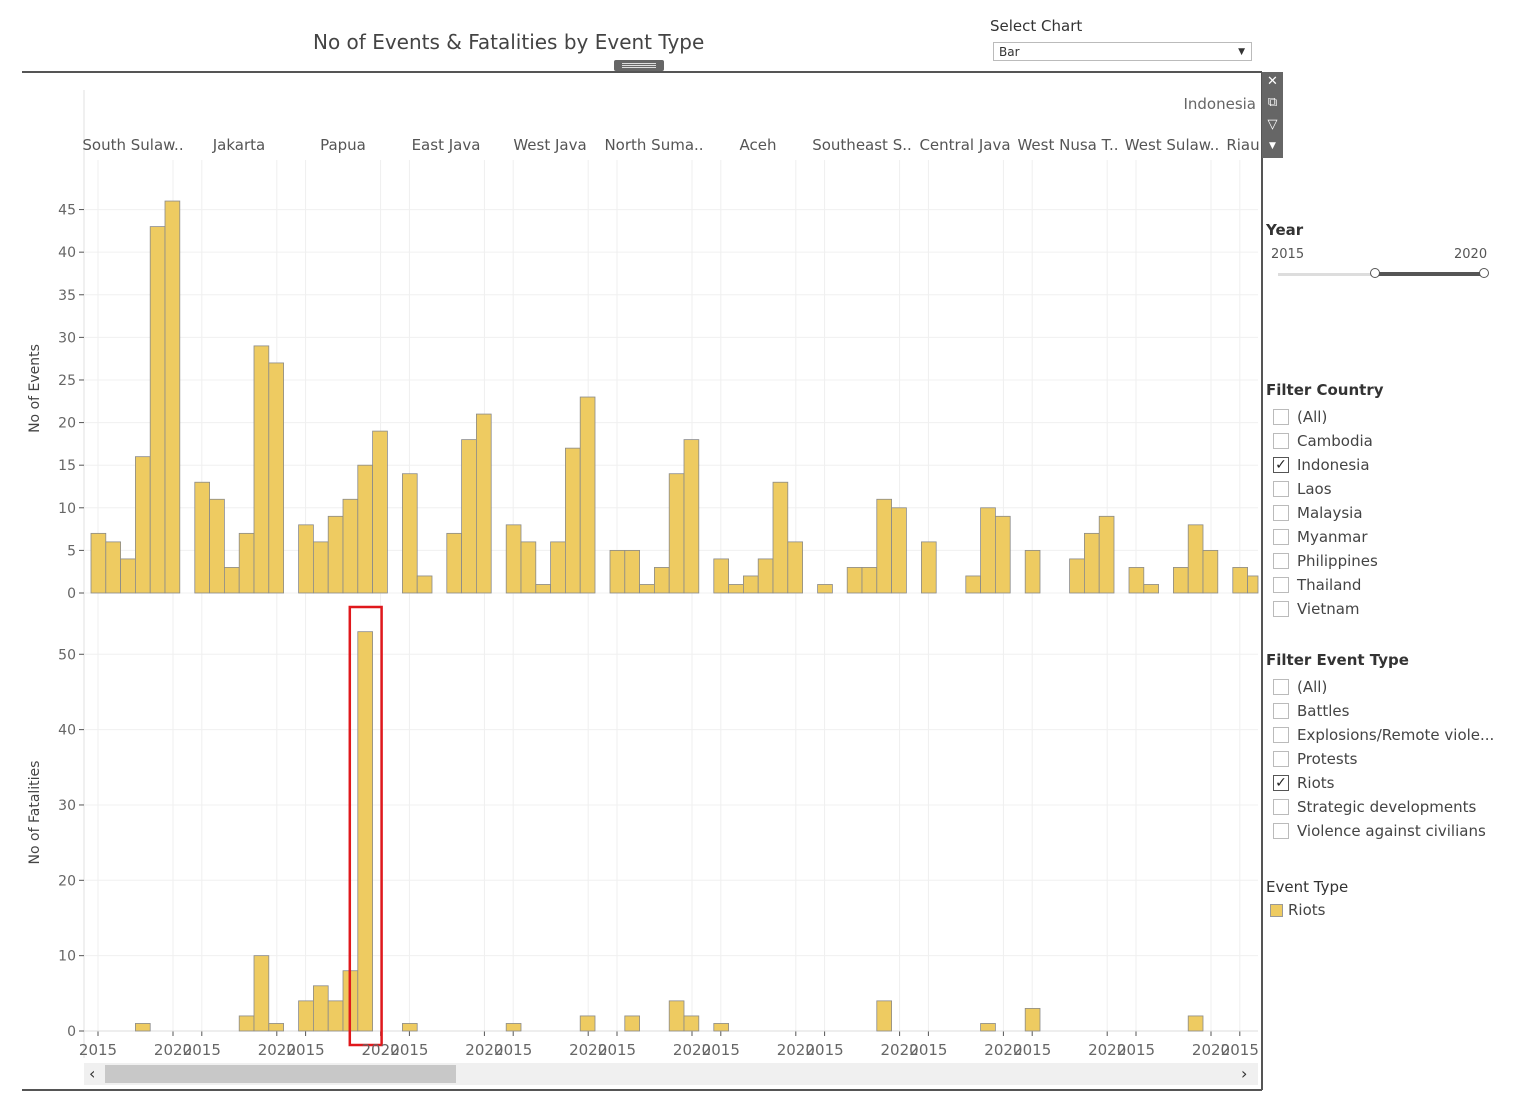 The width and height of the screenshot is (1524, 1116). I want to click on country-option-label: Myanmar, so click(1332, 537).